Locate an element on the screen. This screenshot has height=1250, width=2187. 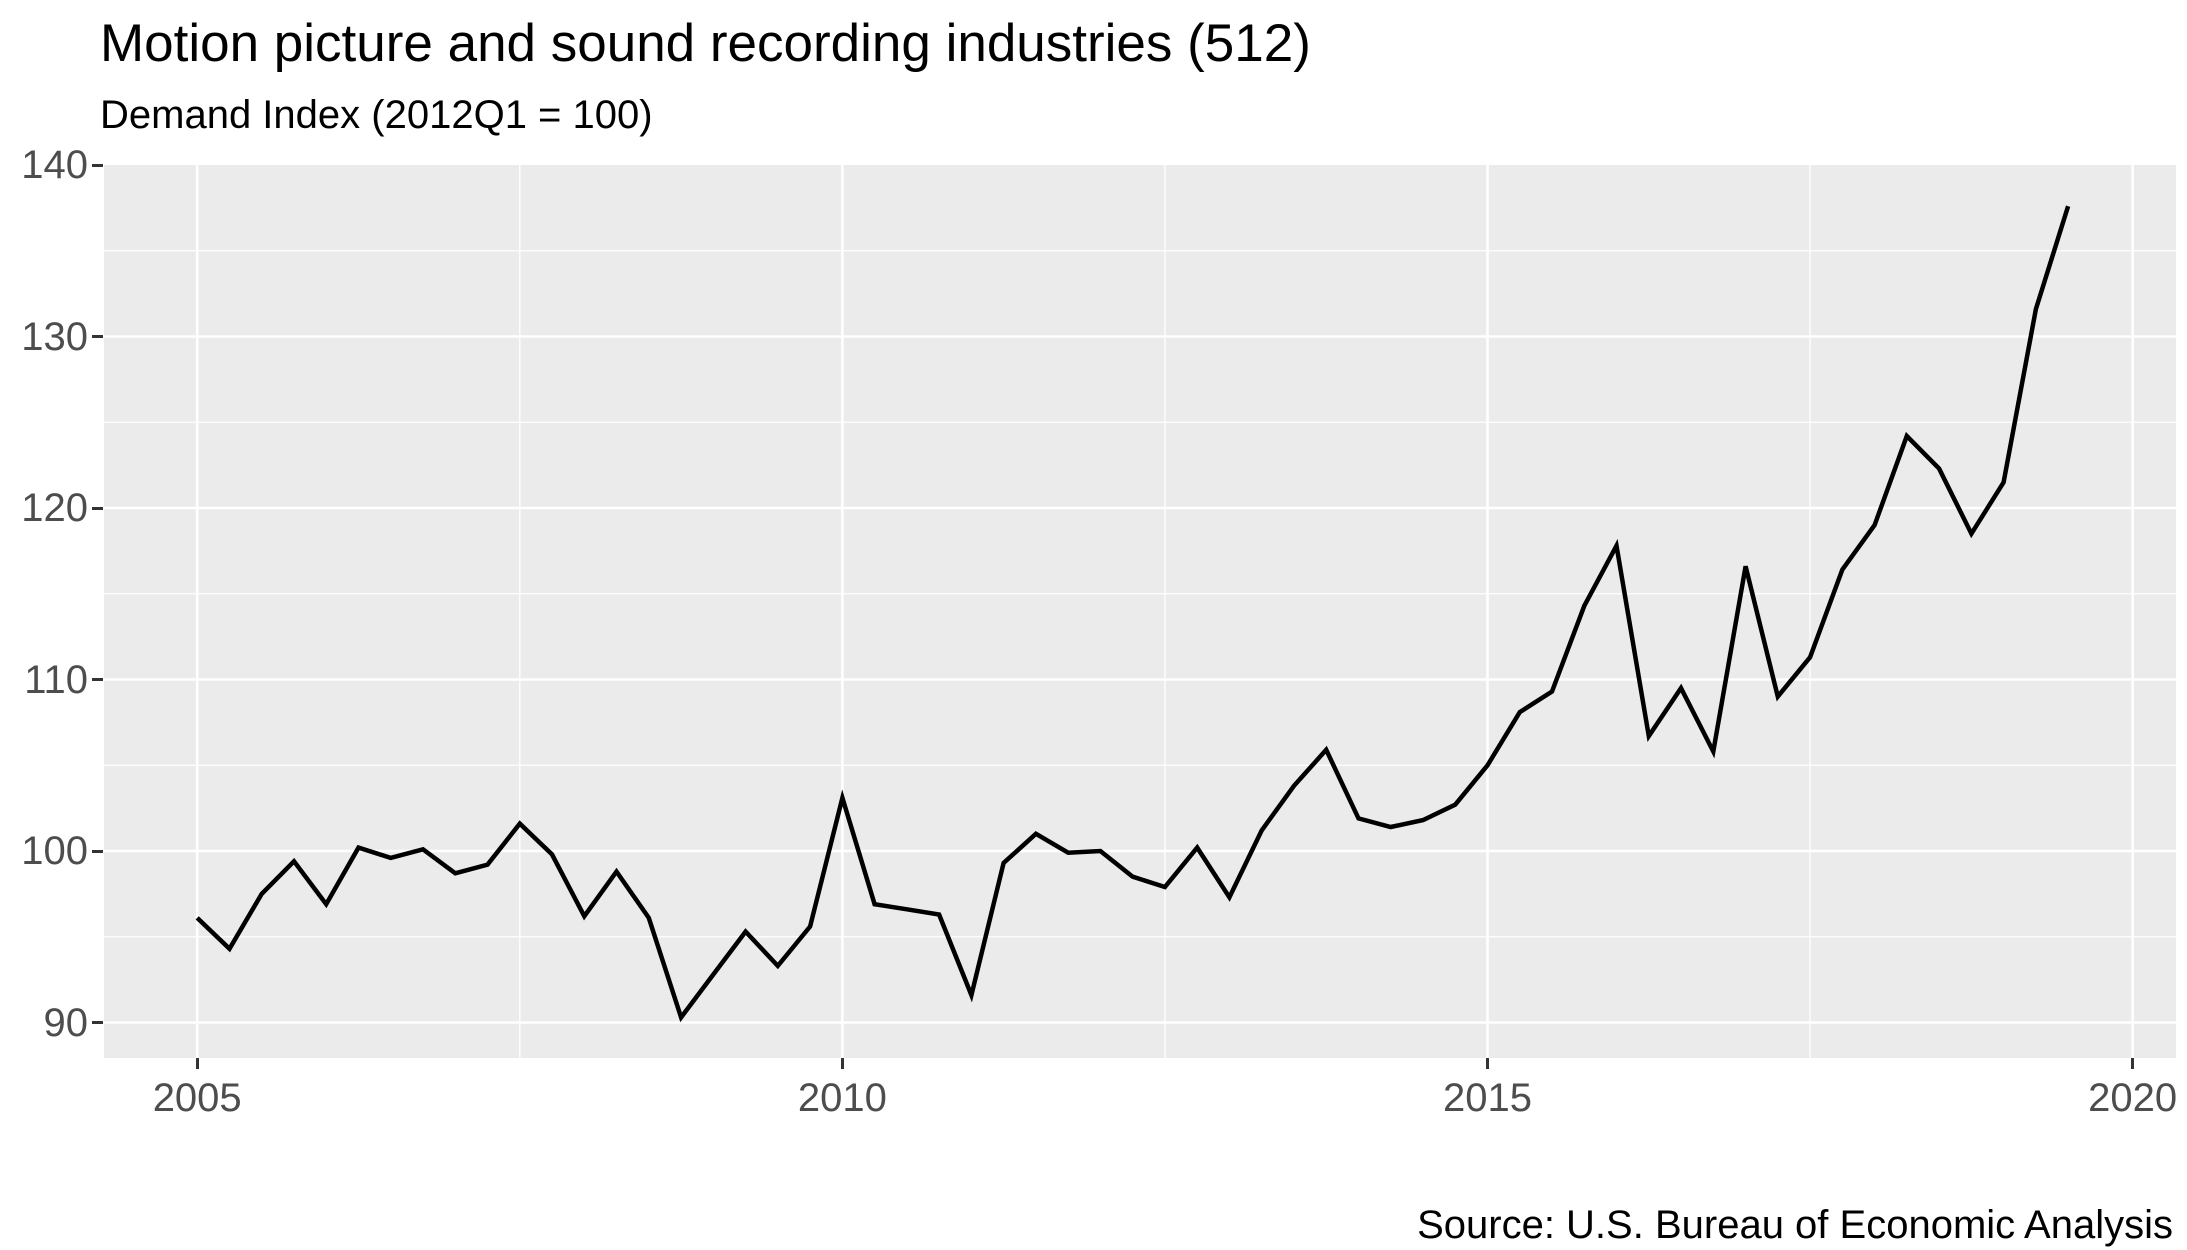
x-axis-tick-label: 2005 is located at coordinates (197, 1098).